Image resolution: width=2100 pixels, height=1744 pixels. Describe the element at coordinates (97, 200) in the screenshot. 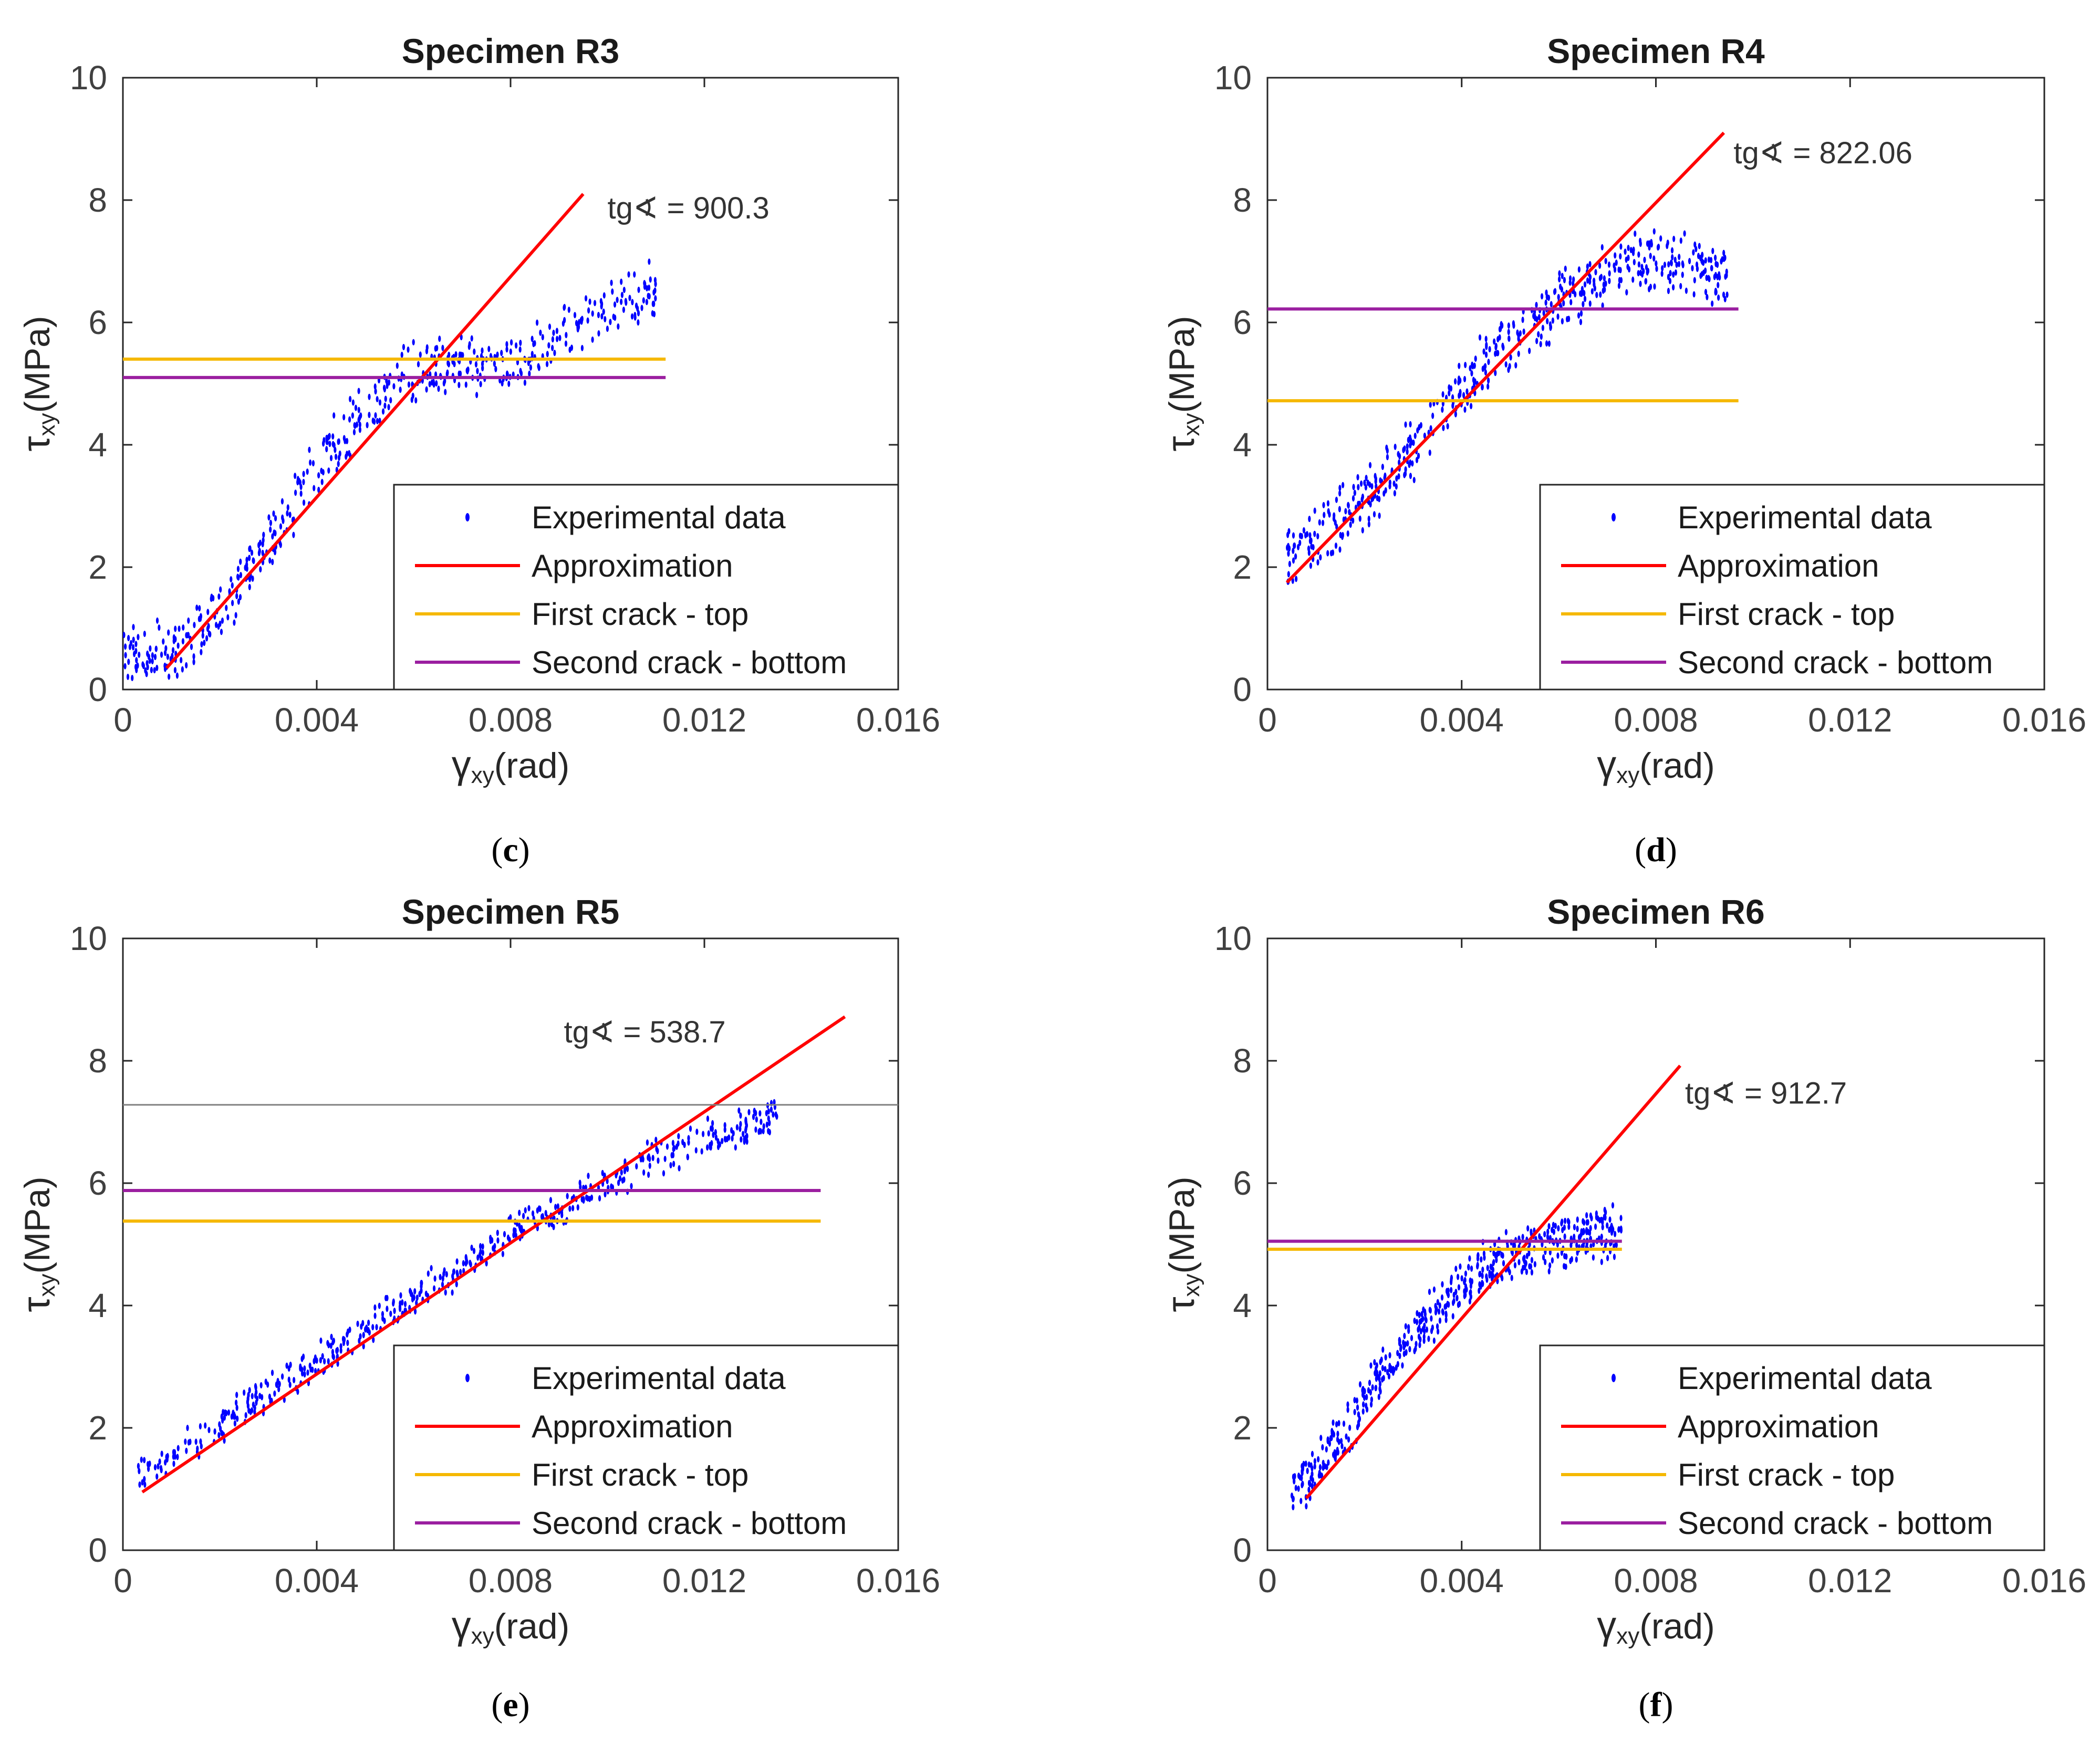

I see `y-tick-label: 8` at that location.